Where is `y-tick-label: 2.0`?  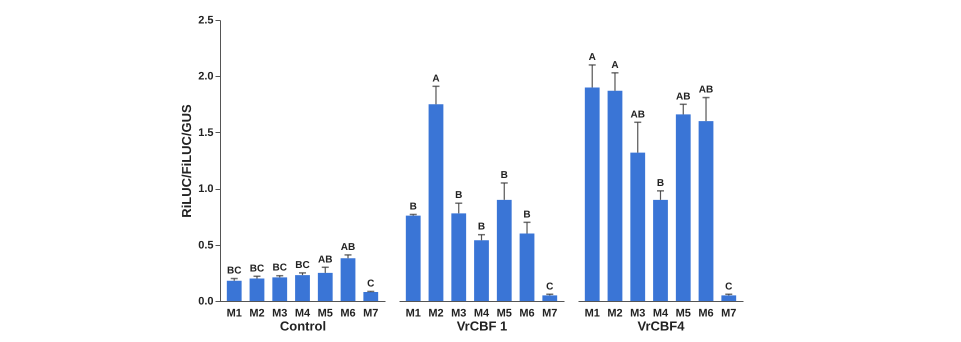 y-tick-label: 2.0 is located at coordinates (206, 76).